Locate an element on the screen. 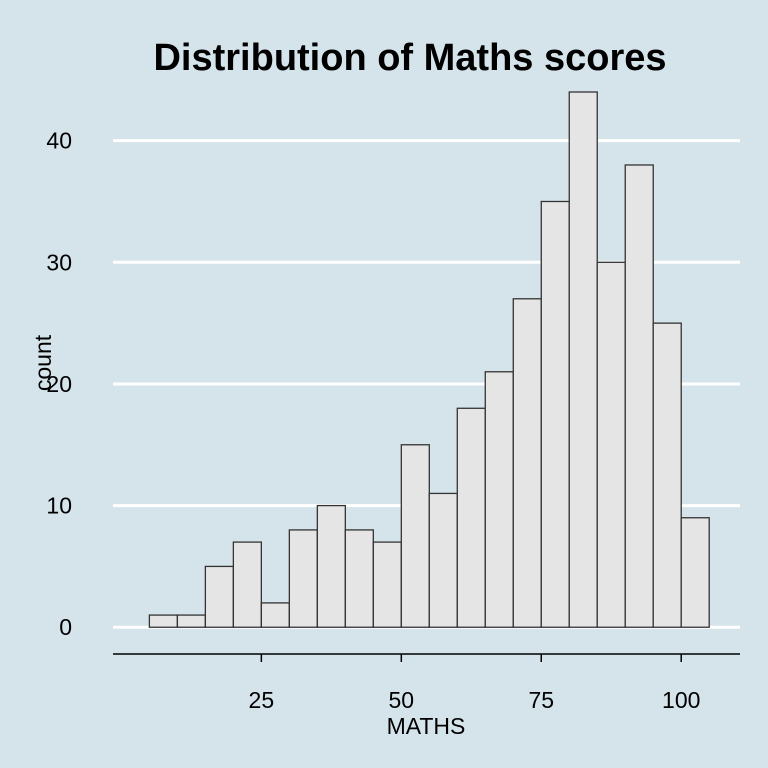 The image size is (768, 768). x-tick-label: 100 is located at coordinates (681, 700).